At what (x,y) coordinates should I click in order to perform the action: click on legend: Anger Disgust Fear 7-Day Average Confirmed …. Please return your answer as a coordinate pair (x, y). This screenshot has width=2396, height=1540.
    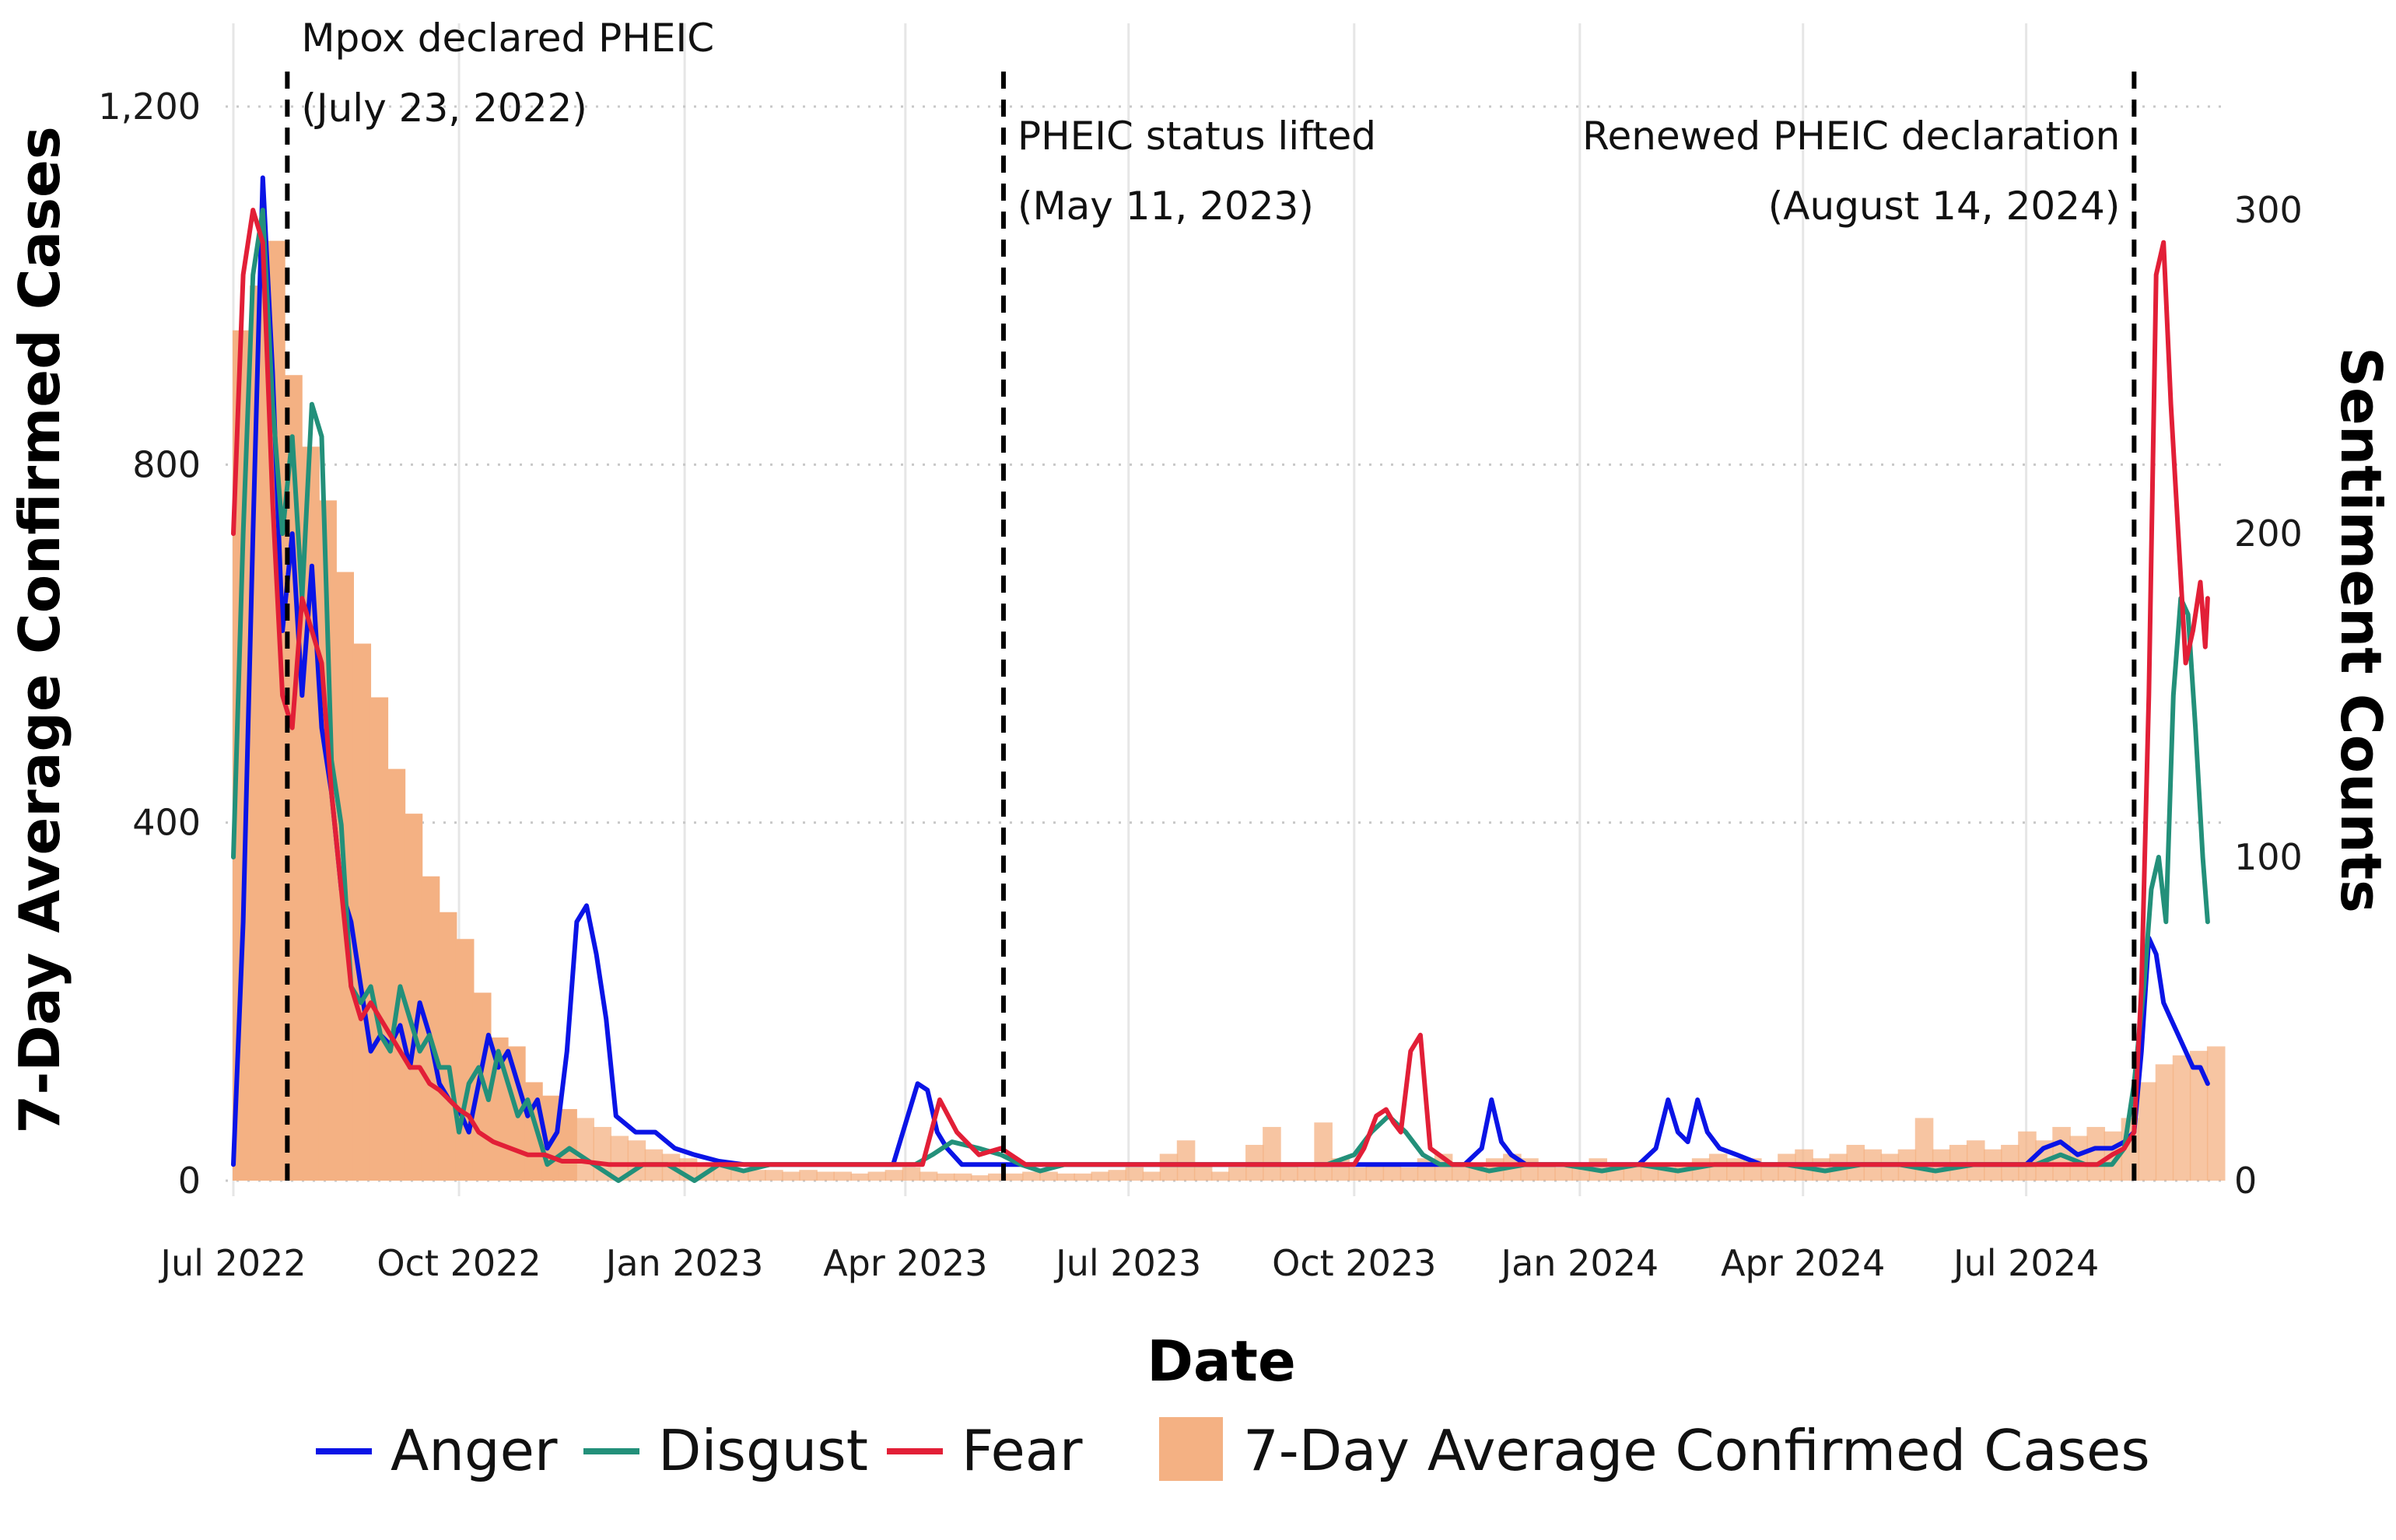
    Looking at the image, I should click on (1233, 1450).